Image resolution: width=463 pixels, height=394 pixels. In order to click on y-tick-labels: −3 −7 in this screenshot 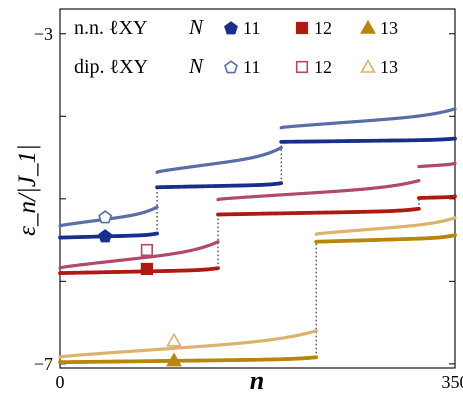, I will do `click(43, 199)`.